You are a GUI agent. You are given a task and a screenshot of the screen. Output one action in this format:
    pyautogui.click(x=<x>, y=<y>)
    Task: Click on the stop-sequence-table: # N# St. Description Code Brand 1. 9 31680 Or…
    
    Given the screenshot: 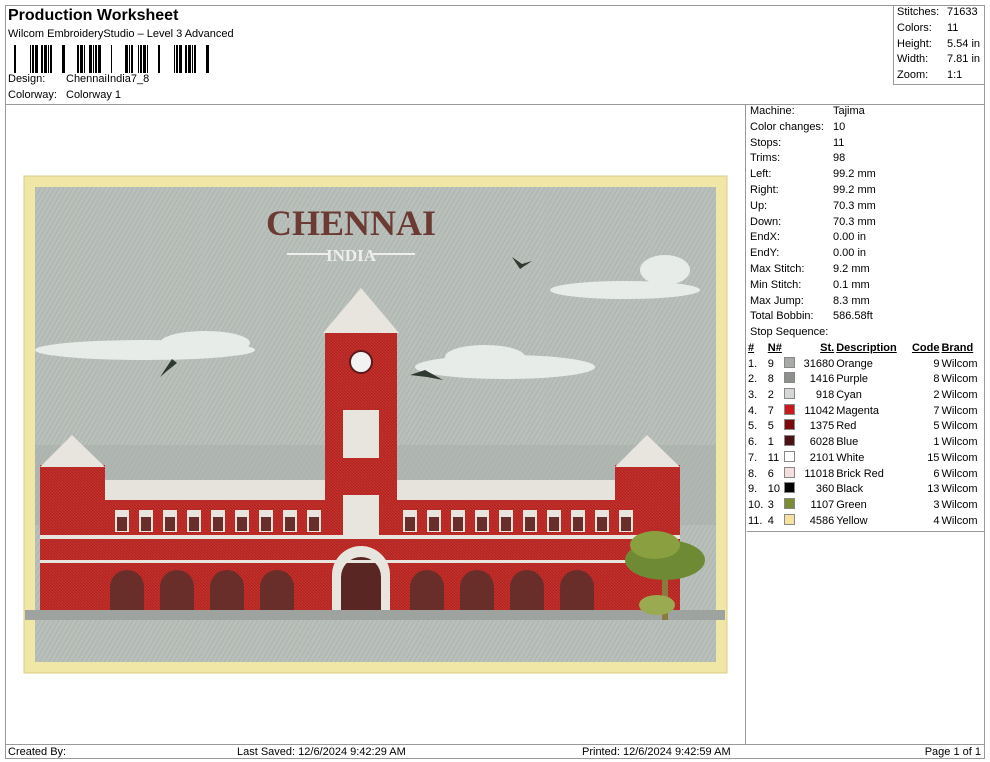 What is the action you would take?
    pyautogui.click(x=865, y=435)
    